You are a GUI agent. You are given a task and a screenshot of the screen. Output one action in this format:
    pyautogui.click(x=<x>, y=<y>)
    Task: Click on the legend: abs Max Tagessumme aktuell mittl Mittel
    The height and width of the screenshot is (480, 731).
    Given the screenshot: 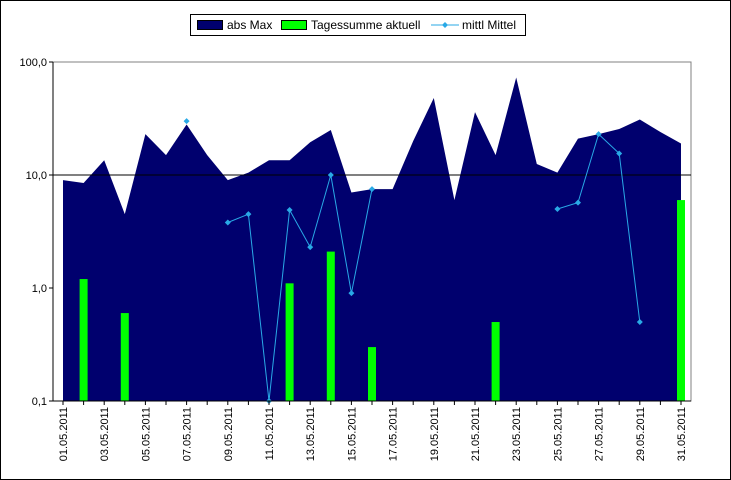 What is the action you would take?
    pyautogui.click(x=358, y=25)
    